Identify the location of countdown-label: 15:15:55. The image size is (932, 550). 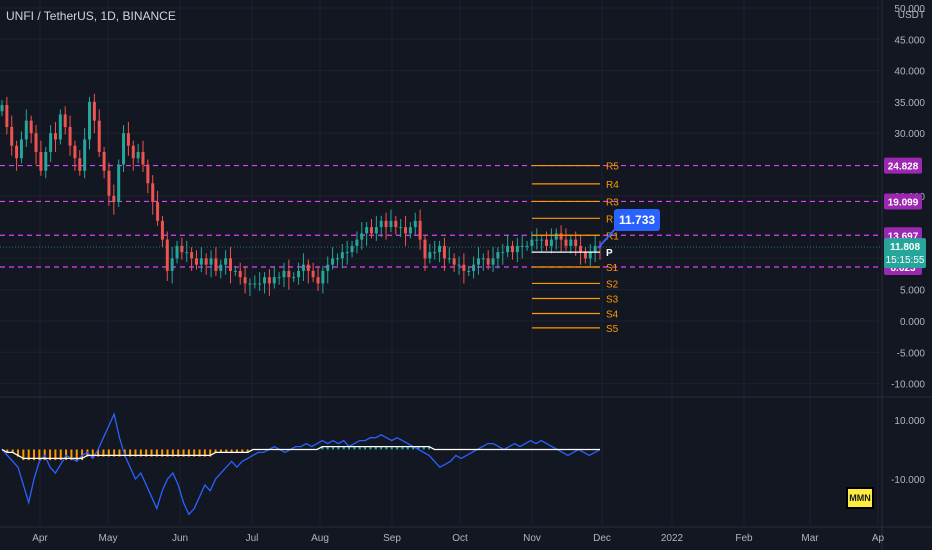
(905, 260).